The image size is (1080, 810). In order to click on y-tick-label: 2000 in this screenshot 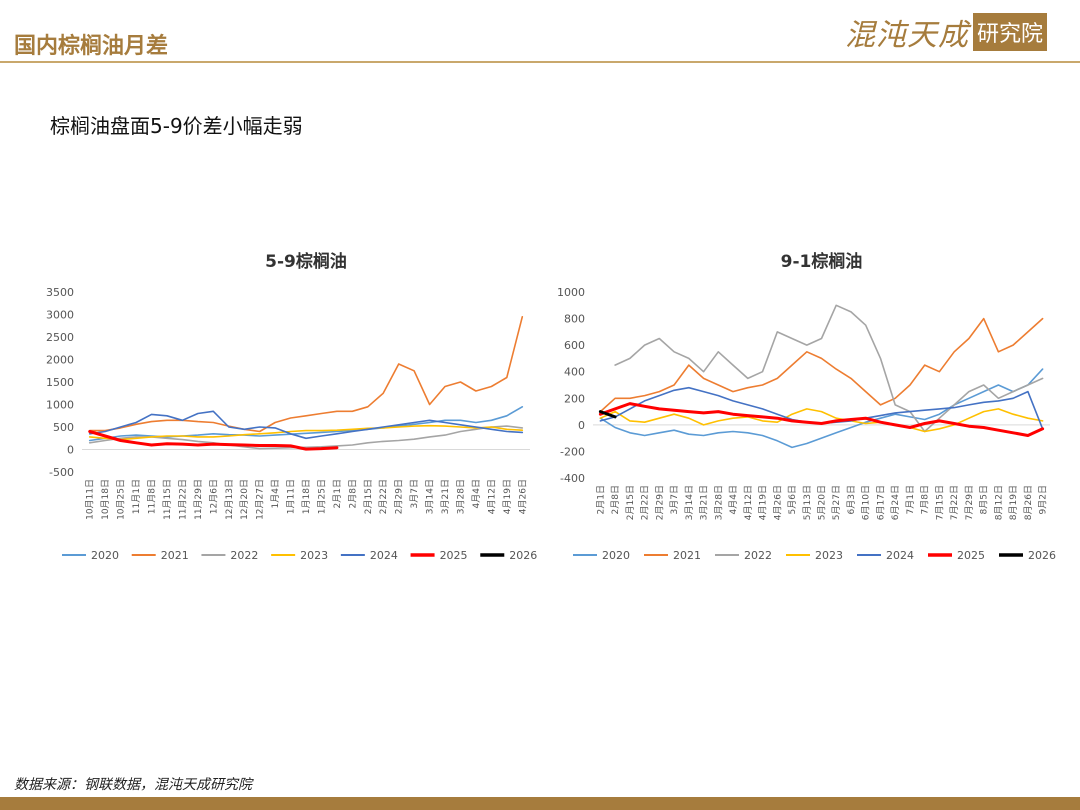, I will do `click(60, 360)`.